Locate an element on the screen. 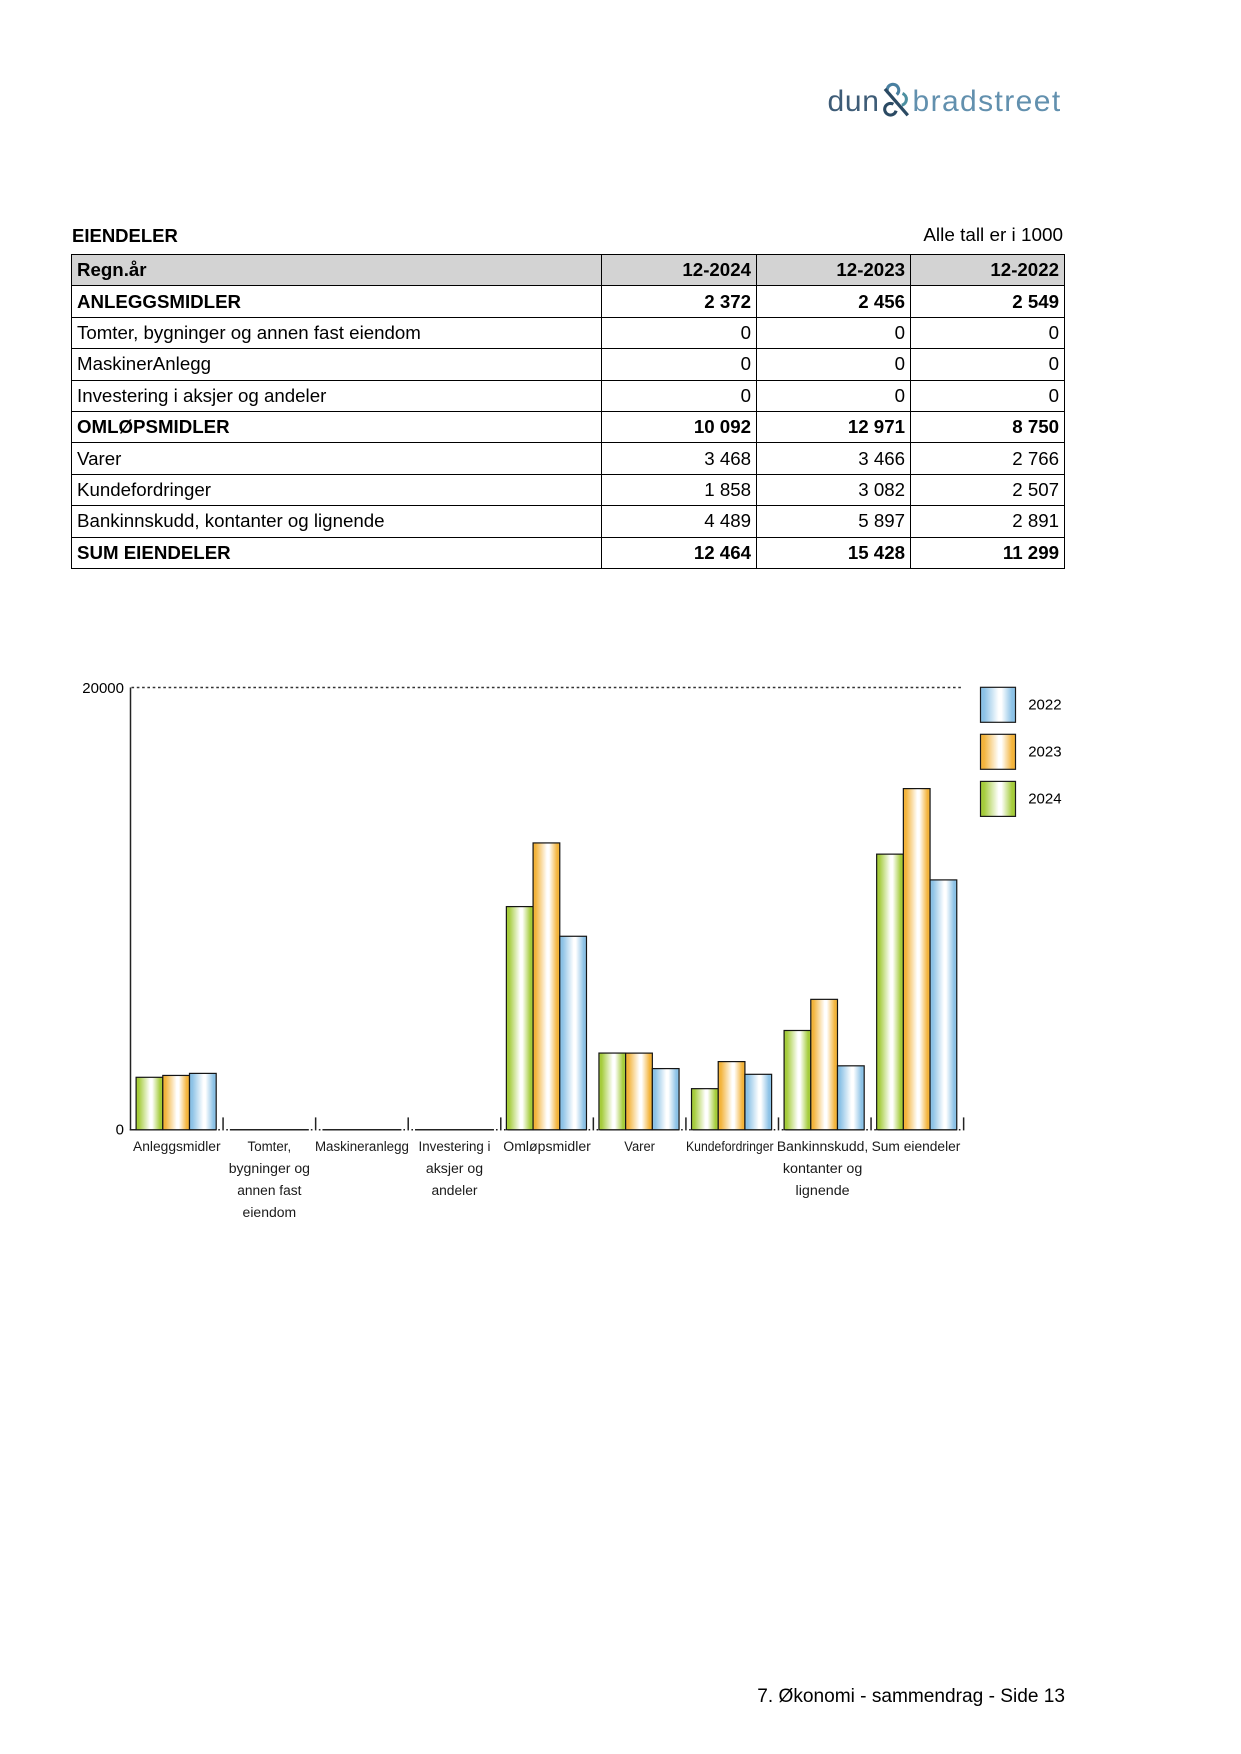 Image resolution: width=1241 pixels, height=1754 pixels. svg-text: eiendom is located at coordinates (270, 1213).